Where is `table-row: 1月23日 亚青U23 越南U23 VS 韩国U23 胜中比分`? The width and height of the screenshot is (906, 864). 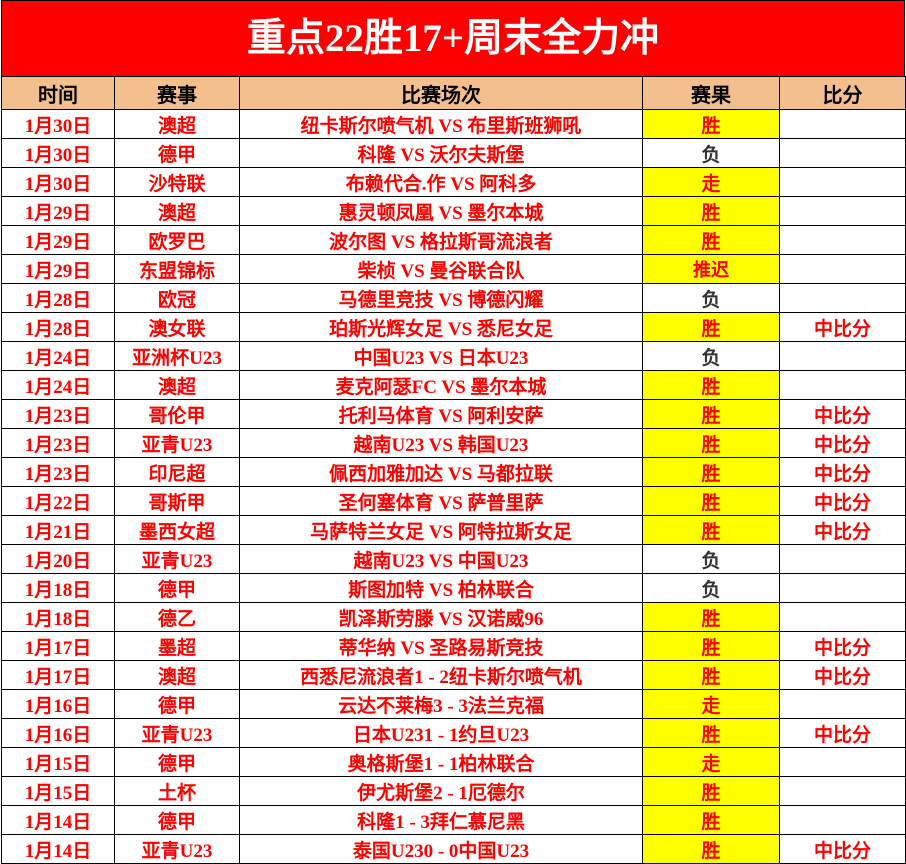
table-row: 1月23日 亚青U23 越南U23 VS 韩国U23 胜中比分 is located at coordinates (453, 443).